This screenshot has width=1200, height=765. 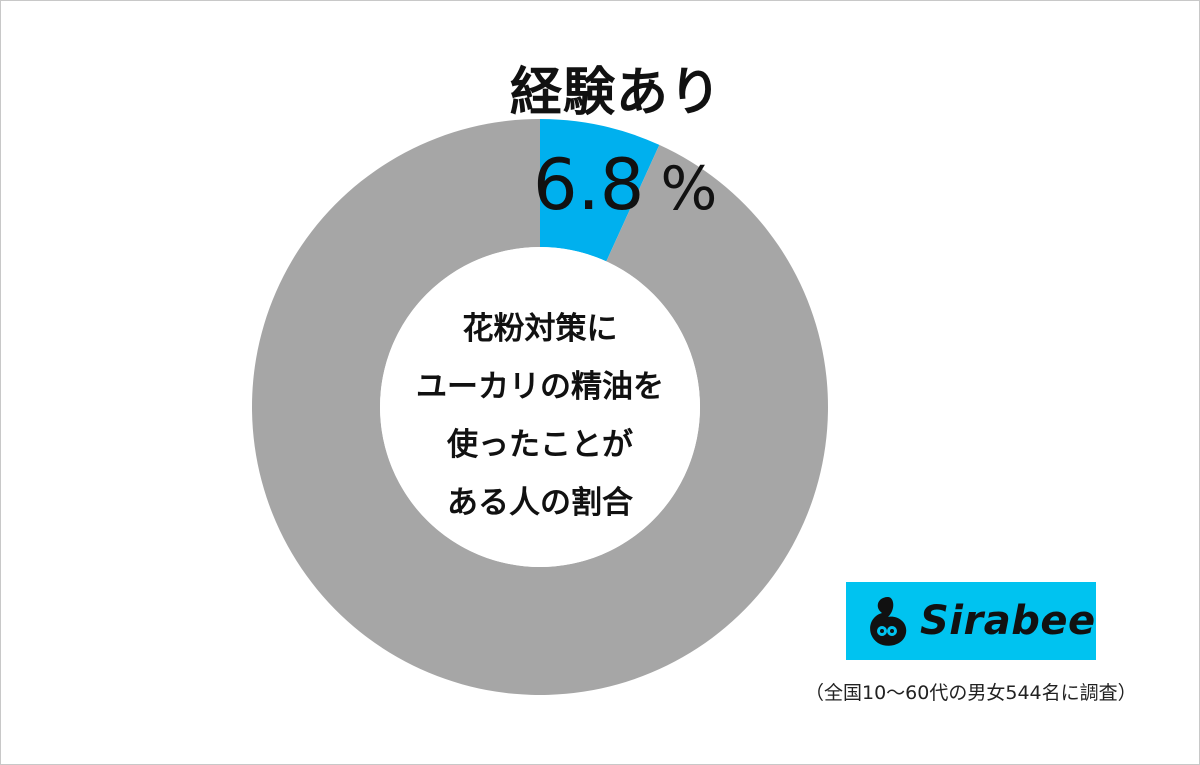 What do you see at coordinates (616, 93) in the screenshot?
I see `slice-label-category: 経験あり` at bounding box center [616, 93].